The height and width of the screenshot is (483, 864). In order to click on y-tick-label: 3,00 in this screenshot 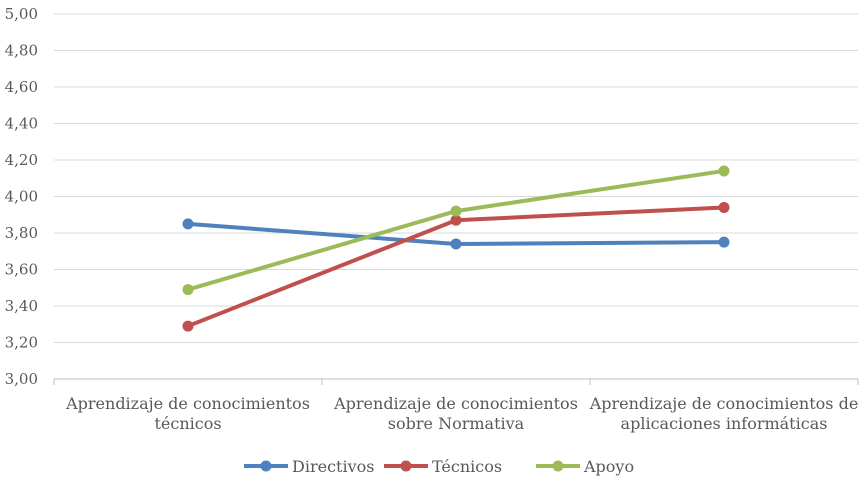, I will do `click(21, 379)`.